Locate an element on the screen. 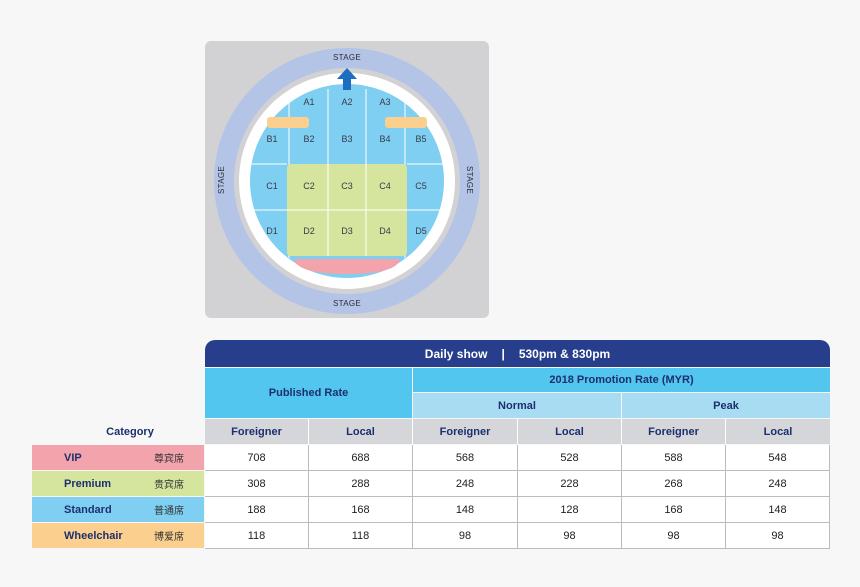 The image size is (860, 587). title-times: 530pm & 830pm is located at coordinates (564, 353).